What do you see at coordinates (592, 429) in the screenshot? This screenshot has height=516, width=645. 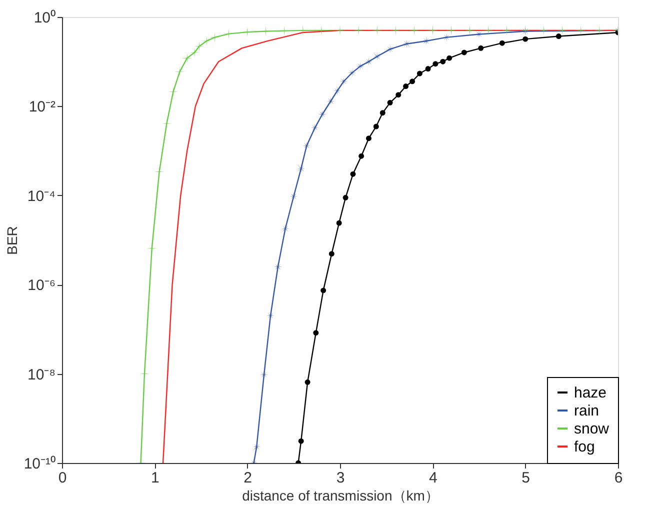 I see `legend-label: snow` at bounding box center [592, 429].